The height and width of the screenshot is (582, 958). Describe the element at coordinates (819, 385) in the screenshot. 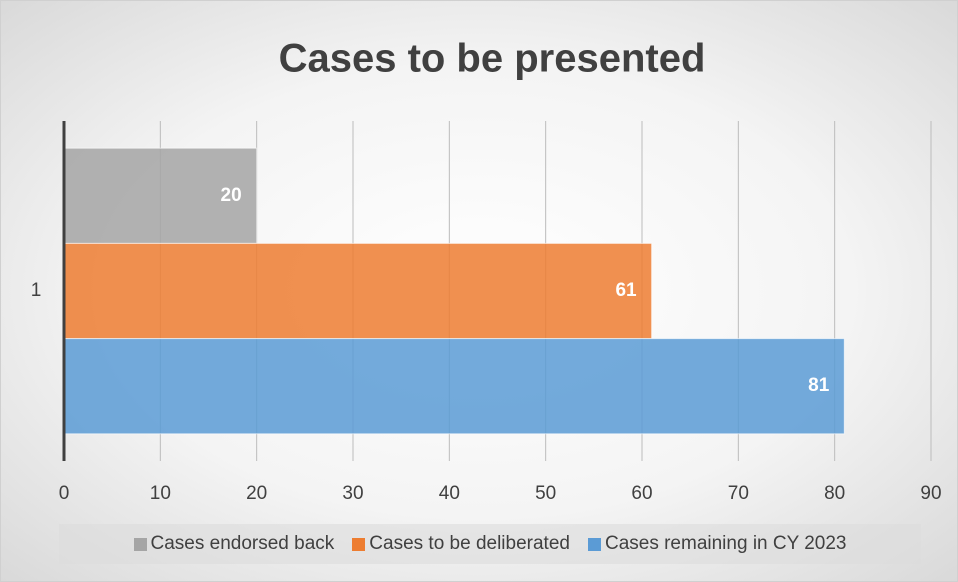

I see `data-label: 81` at that location.